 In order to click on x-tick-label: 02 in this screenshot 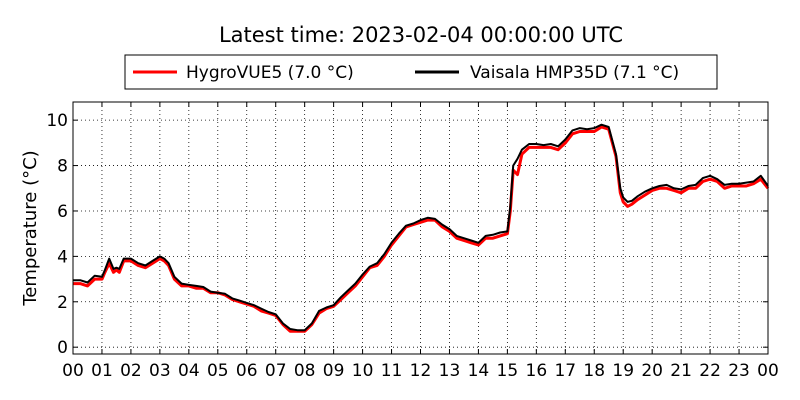, I will do `click(131, 371)`.